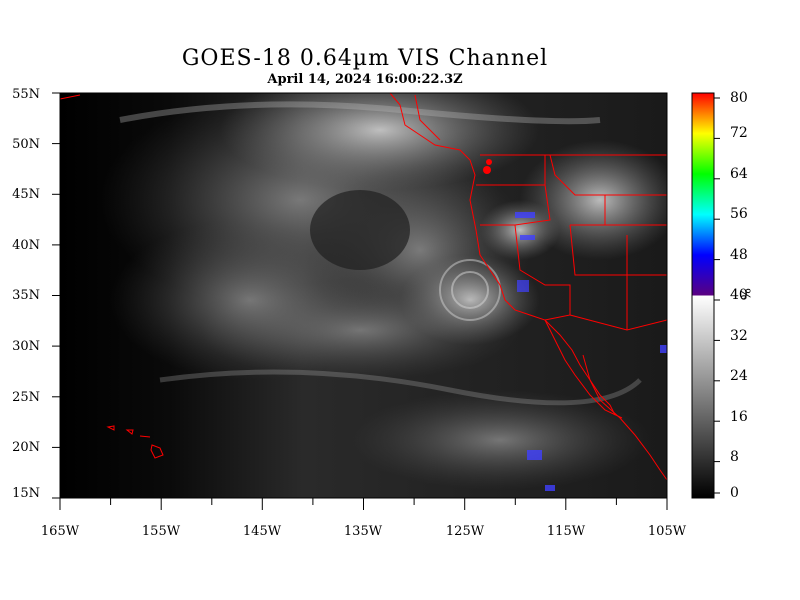  What do you see at coordinates (26, 397) in the screenshot?
I see `lat-label: 25N` at bounding box center [26, 397].